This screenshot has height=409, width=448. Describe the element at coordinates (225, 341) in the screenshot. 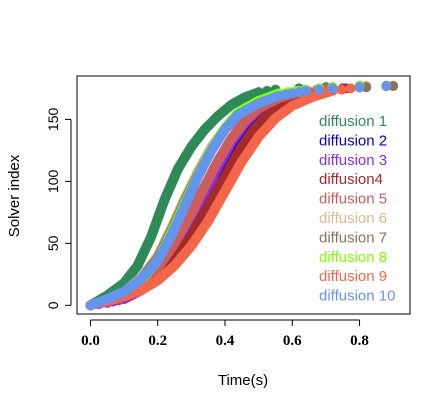

I see `x-tick-label: 0.4` at that location.